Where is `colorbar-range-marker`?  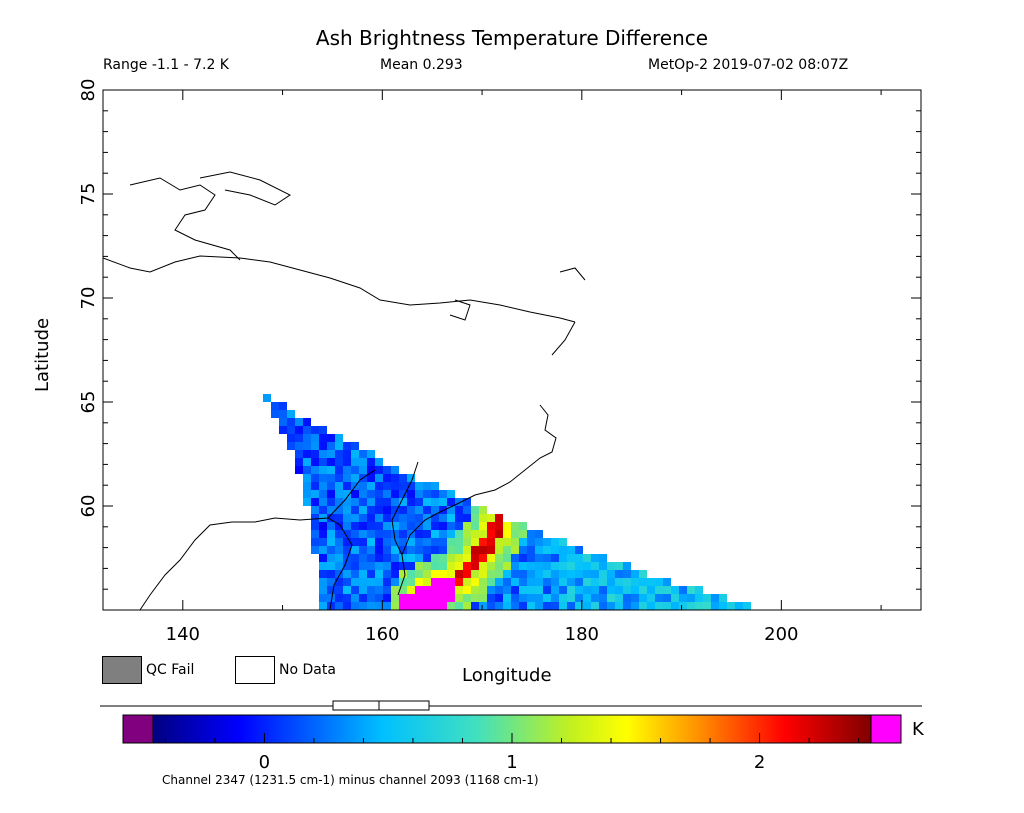
colorbar-range-marker is located at coordinates (381, 705).